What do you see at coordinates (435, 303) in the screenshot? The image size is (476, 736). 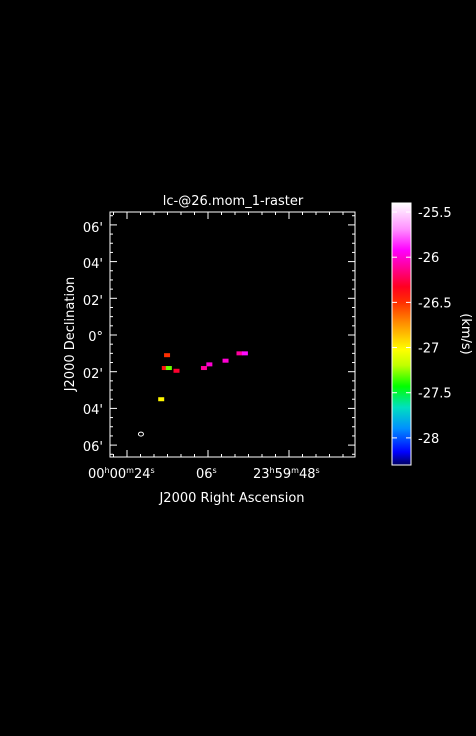 I see `colorbar-tick-label: -26.5` at bounding box center [435, 303].